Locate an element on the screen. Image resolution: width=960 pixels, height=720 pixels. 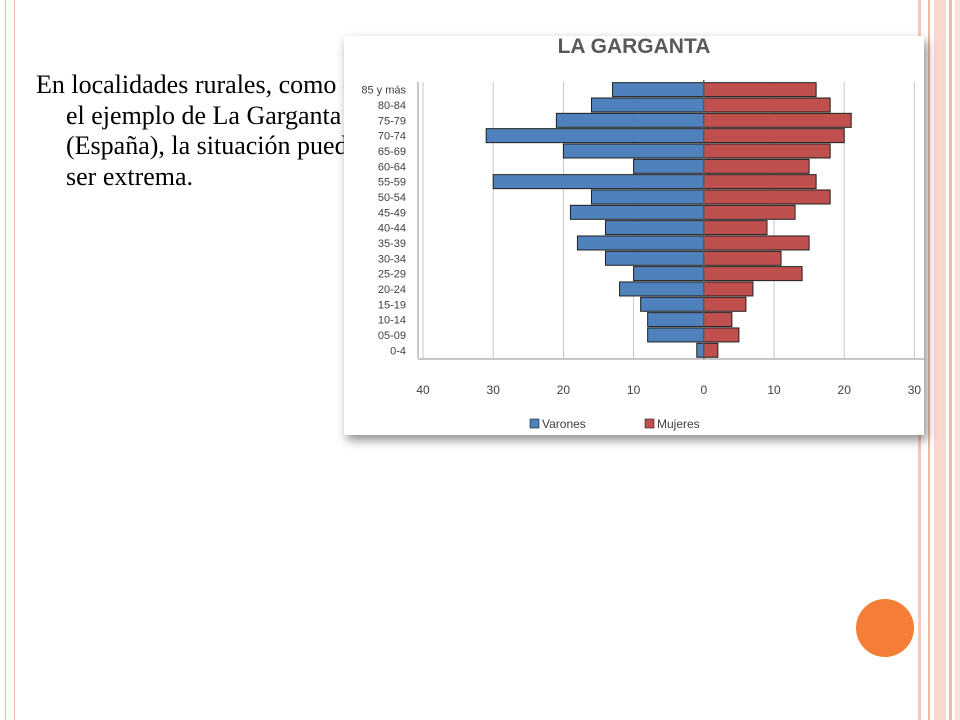
y-tick-label: 45-49 is located at coordinates (392, 213).